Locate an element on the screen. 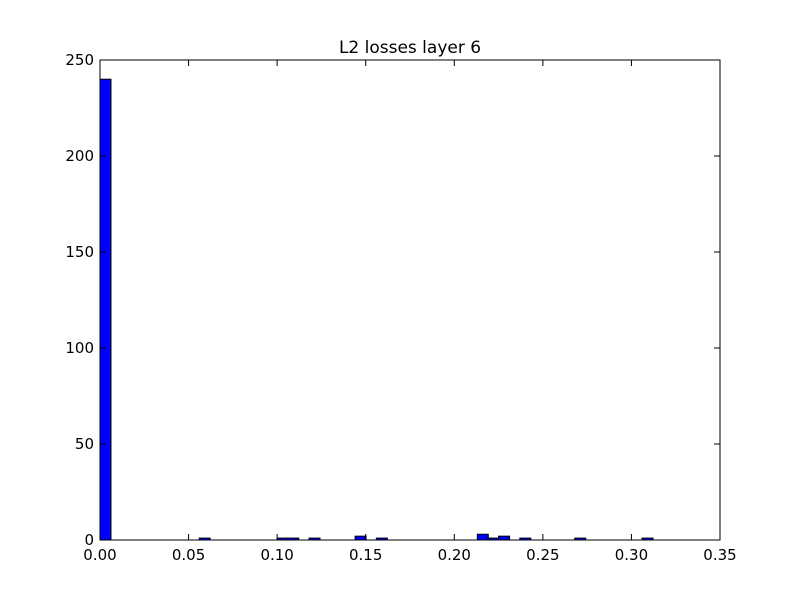 Image resolution: width=800 pixels, height=600 pixels. x-tick-label: 0.20 is located at coordinates (454, 555).